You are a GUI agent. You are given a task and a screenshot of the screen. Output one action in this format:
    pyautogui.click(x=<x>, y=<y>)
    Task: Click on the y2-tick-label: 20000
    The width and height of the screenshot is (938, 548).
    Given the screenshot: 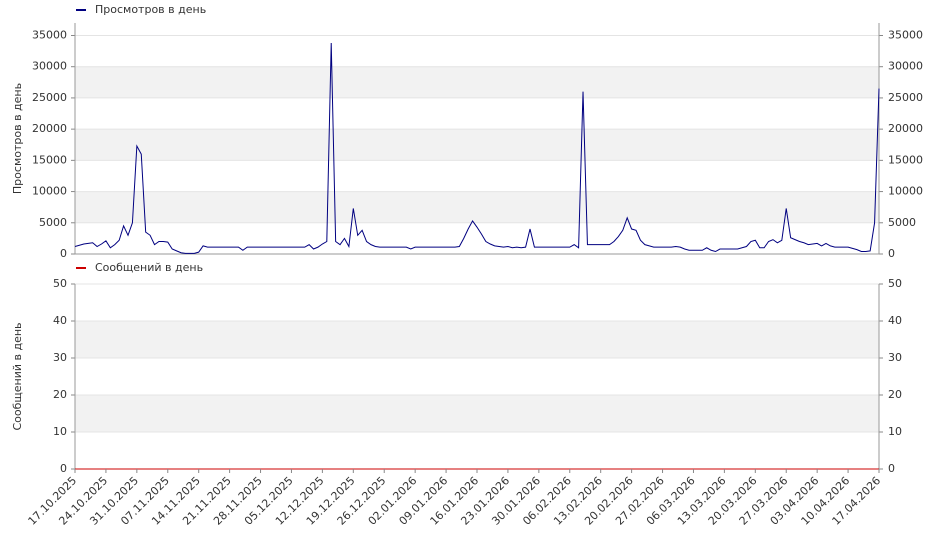 What is the action you would take?
    pyautogui.click(x=905, y=128)
    